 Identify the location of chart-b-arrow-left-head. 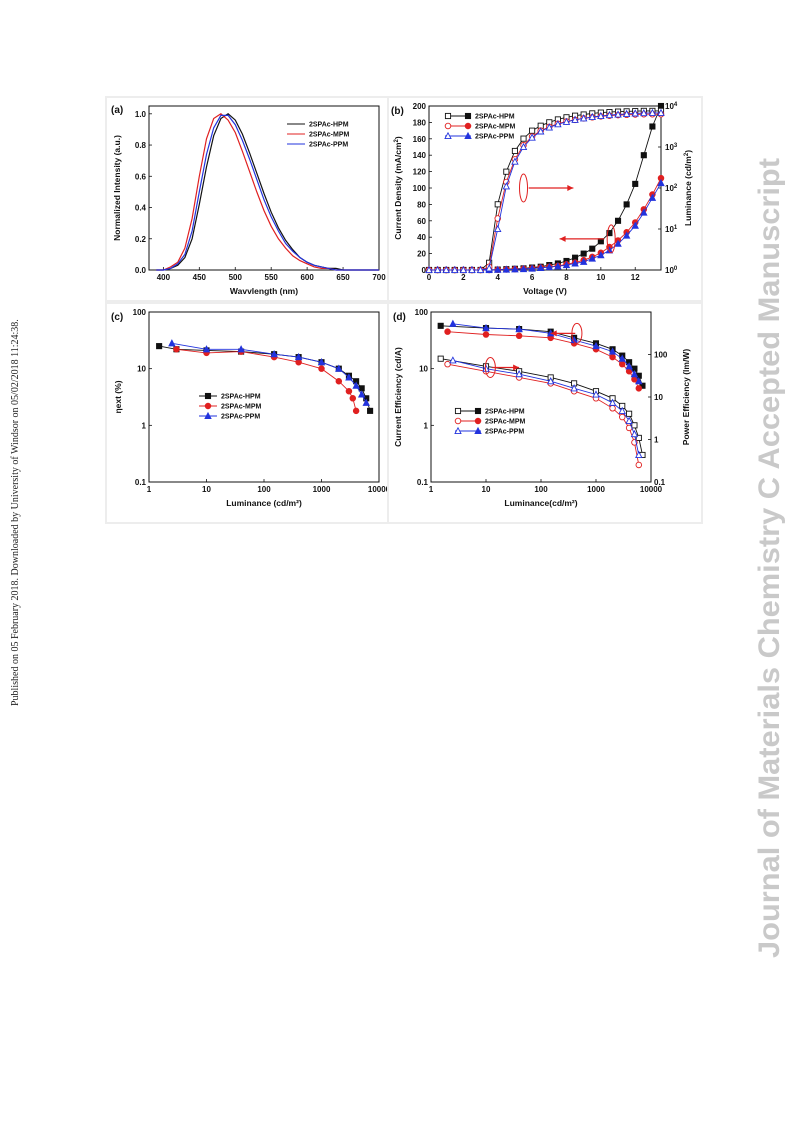
(562, 238).